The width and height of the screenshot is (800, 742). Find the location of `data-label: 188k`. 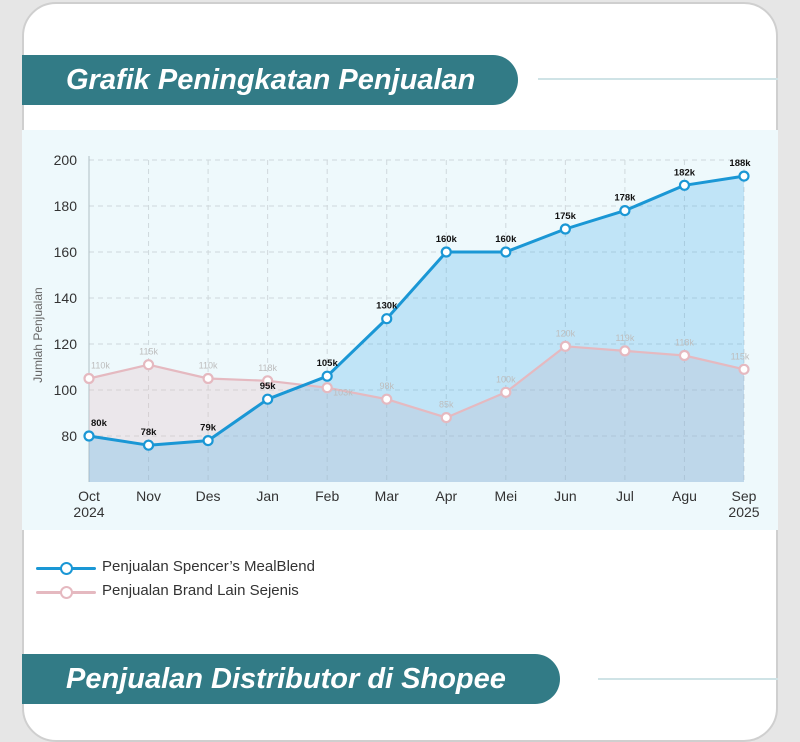

data-label: 188k is located at coordinates (740, 163).